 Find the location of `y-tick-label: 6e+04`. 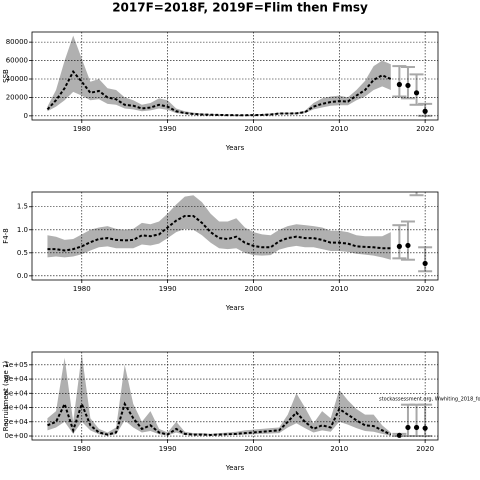

y-tick-label: 6e+04 is located at coordinates (16, 393).